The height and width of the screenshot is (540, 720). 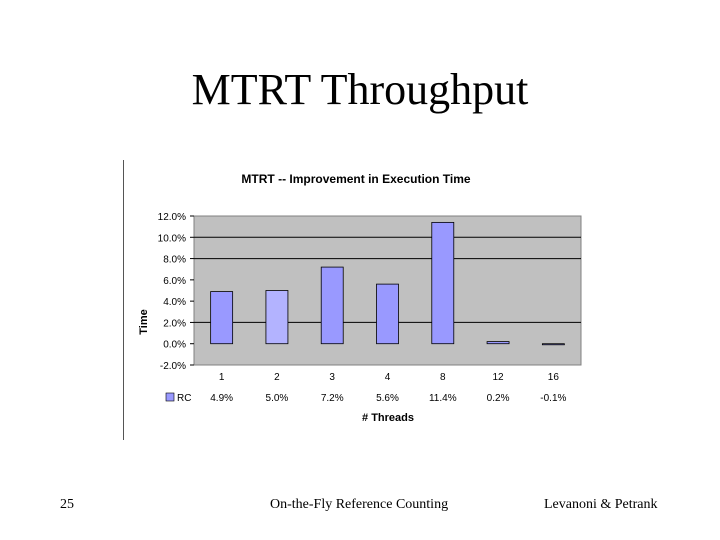 What do you see at coordinates (174, 323) in the screenshot?
I see `y-tick-label: 2.0%` at bounding box center [174, 323].